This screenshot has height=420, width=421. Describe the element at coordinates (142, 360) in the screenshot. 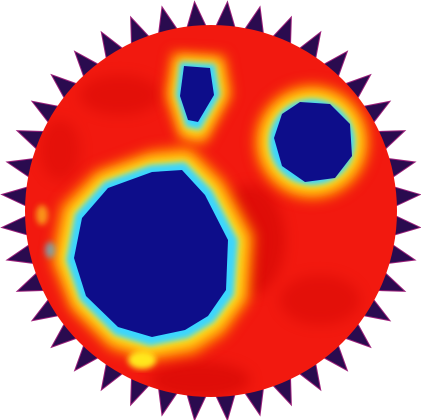

I see `lower-bright-spot` at that location.